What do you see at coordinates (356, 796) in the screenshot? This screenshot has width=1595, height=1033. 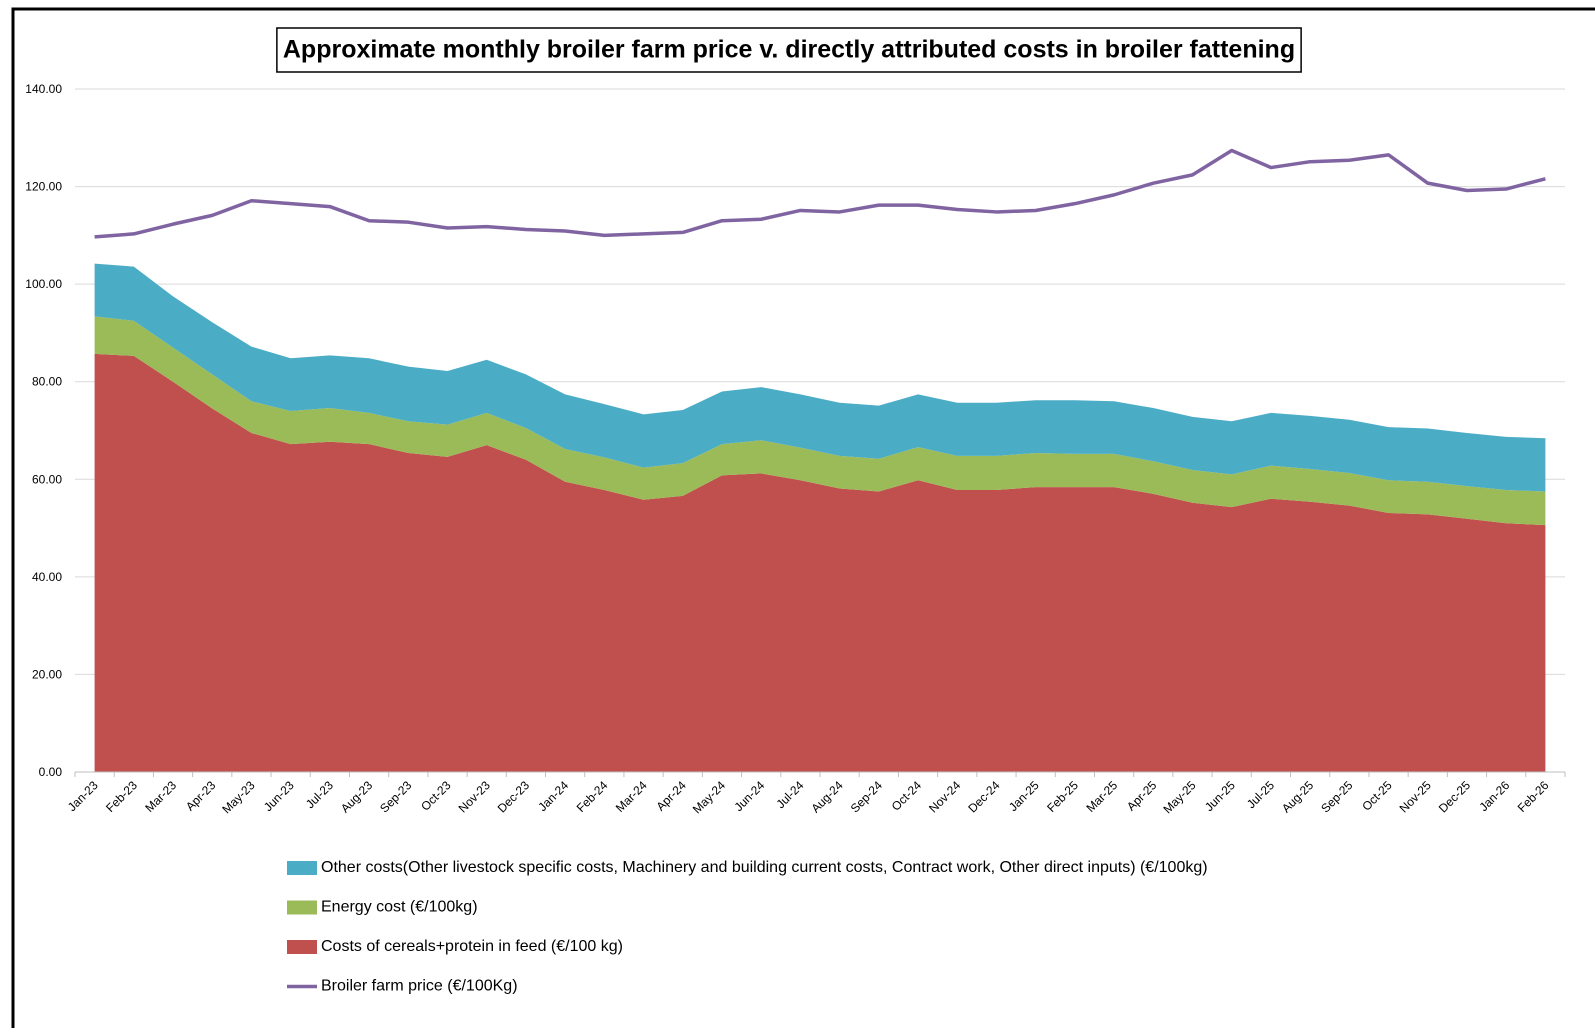 I see `x-tick-label: Aug-23` at bounding box center [356, 796].